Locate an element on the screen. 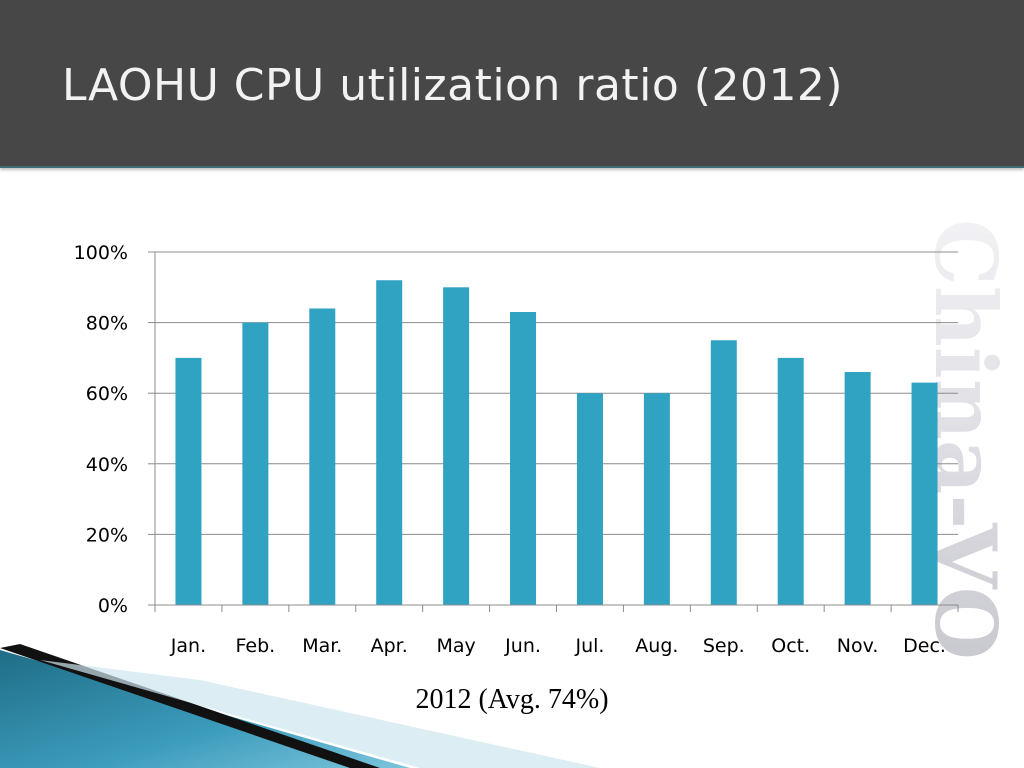 The width and height of the screenshot is (1024, 768). bar-apr is located at coordinates (389, 442).